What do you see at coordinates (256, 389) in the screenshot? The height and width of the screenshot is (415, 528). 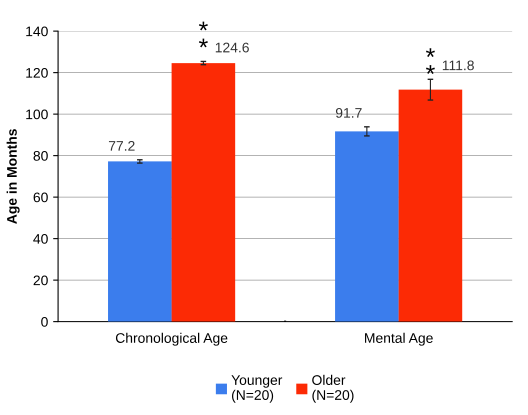 I see `legend-label: Younger (N=20)` at bounding box center [256, 389].